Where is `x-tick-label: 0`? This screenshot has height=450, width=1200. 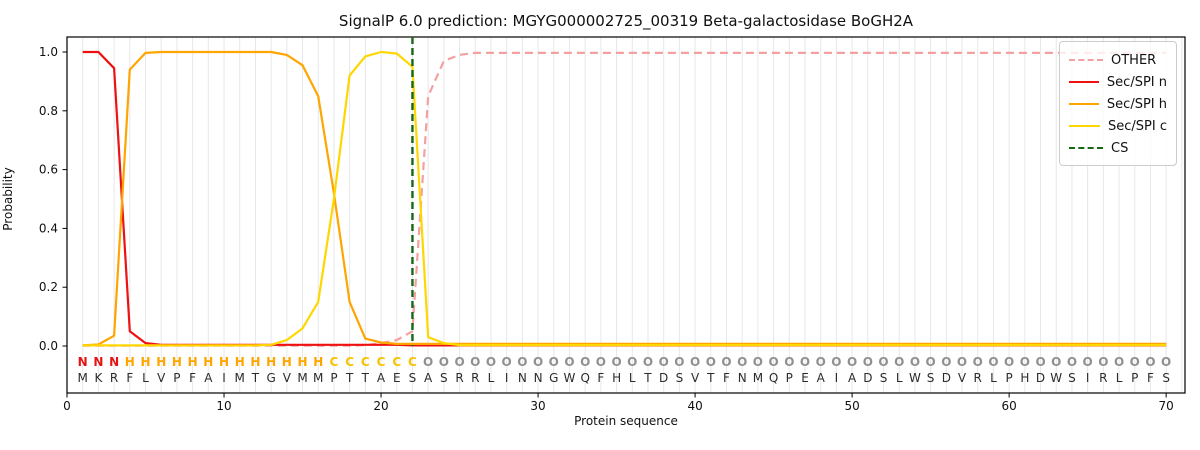
x-tick-label: 0 is located at coordinates (67, 406).